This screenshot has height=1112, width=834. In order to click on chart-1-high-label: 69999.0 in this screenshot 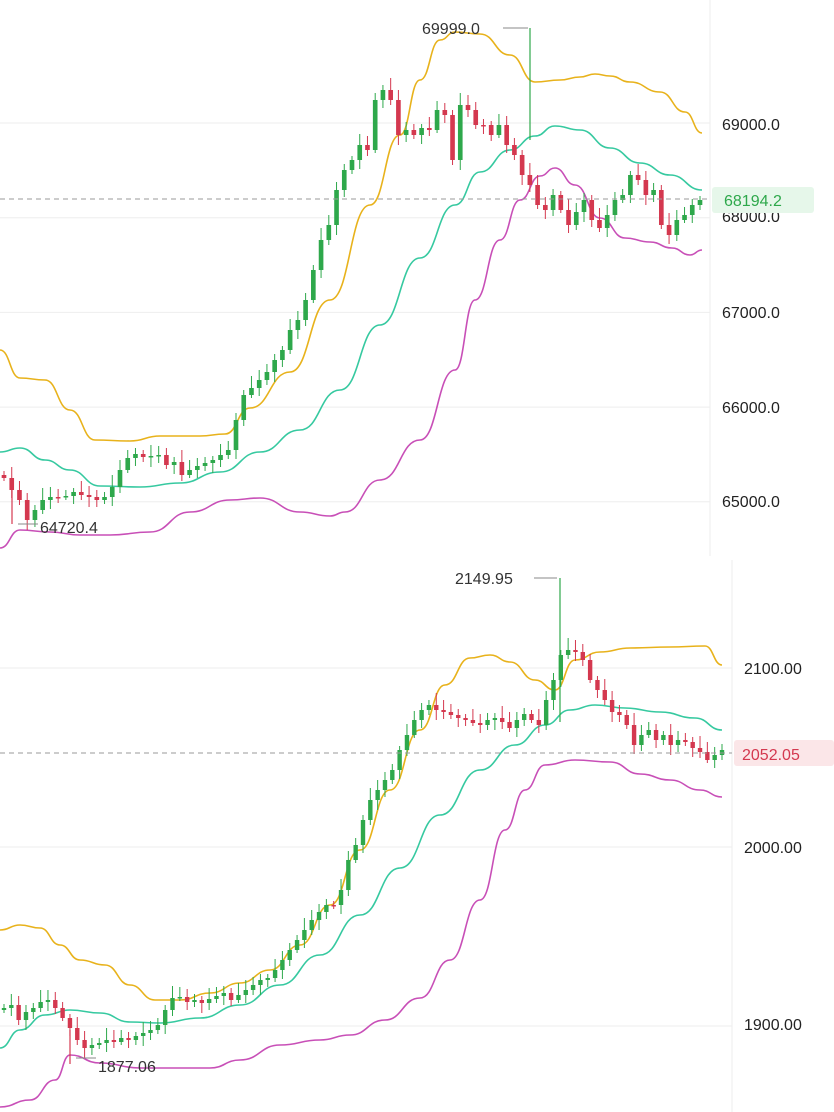, I will do `click(451, 29)`.